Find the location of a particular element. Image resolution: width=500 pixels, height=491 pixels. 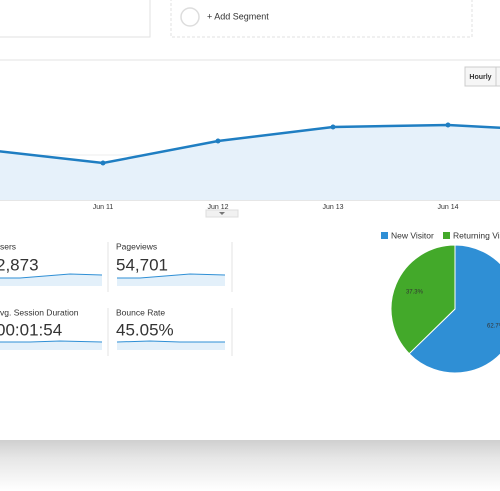

metric-label: vg. Session Duration is located at coordinates (39, 312).